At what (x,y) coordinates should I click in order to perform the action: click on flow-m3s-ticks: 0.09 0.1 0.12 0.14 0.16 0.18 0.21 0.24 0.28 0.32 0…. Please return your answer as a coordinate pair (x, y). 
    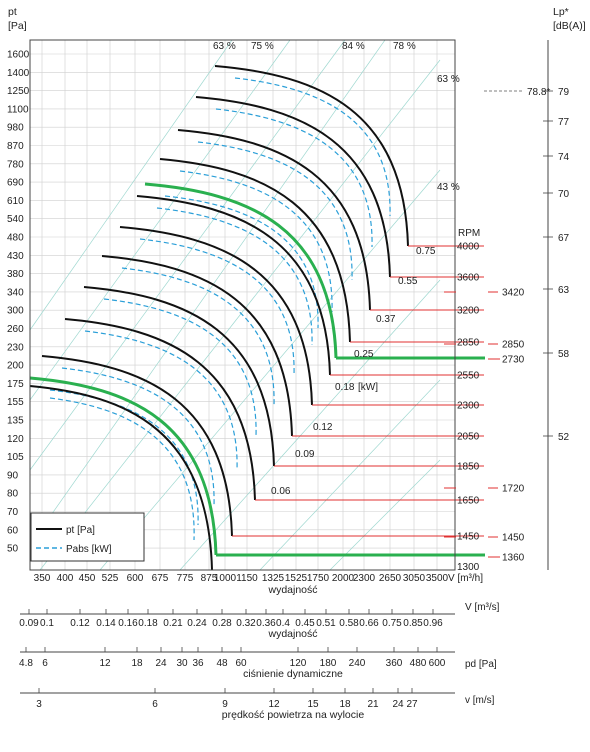
    Looking at the image, I should click on (231, 619).